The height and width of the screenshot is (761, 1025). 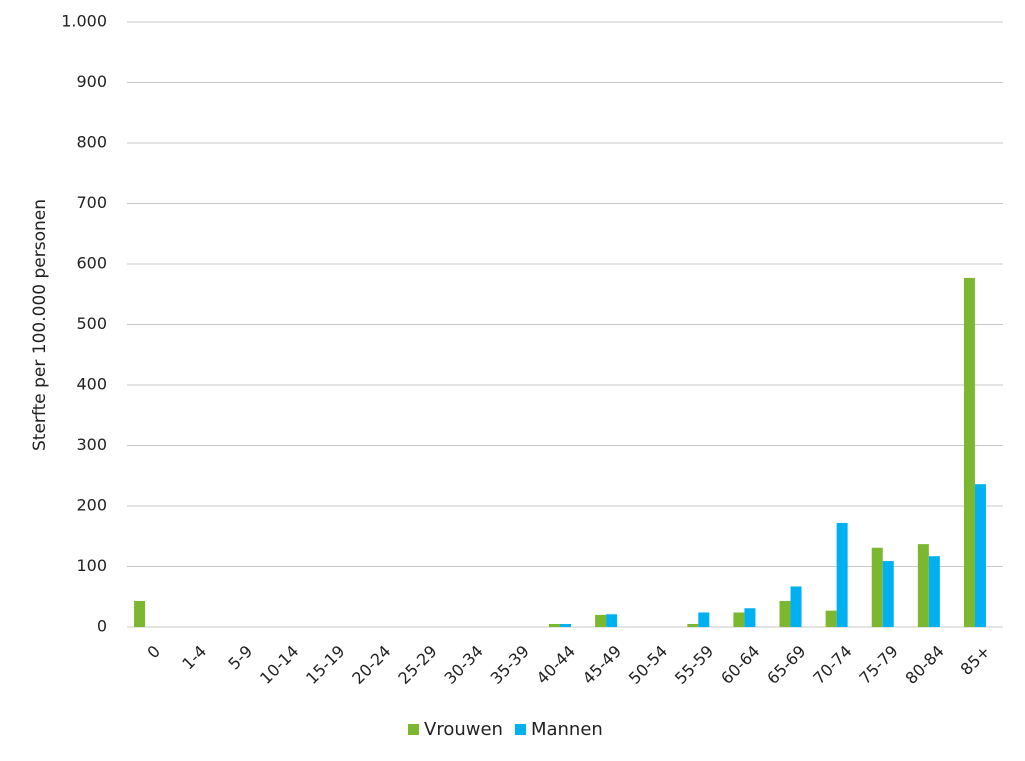 I want to click on y-tick-label: 100, so click(x=91, y=565).